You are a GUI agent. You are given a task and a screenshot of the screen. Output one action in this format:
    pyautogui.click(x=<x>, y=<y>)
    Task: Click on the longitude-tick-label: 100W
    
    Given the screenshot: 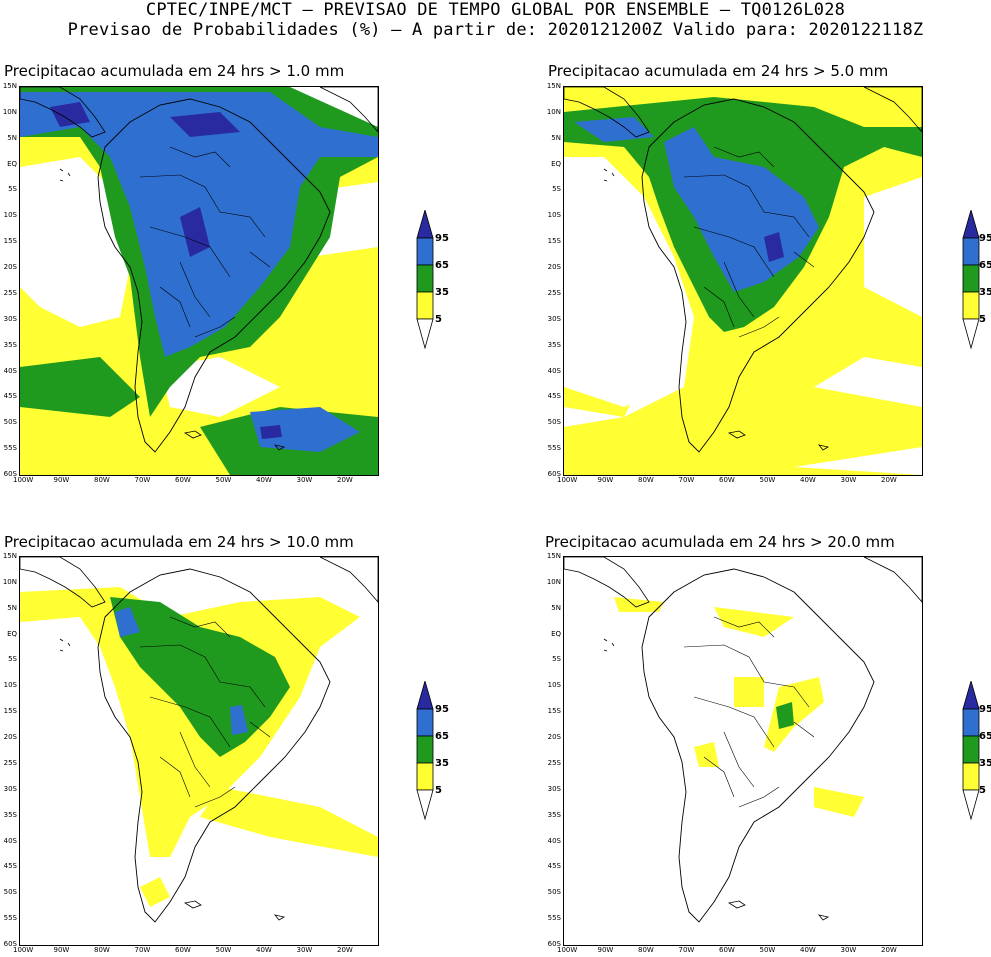 What is the action you would take?
    pyautogui.click(x=23, y=950)
    